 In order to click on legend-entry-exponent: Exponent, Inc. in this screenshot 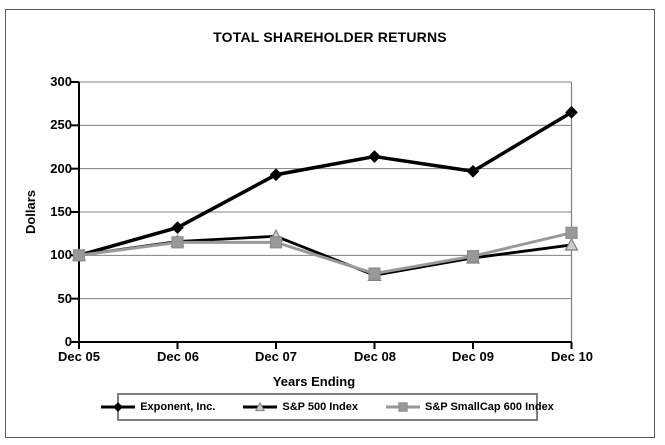, I will do `click(158, 407)`.